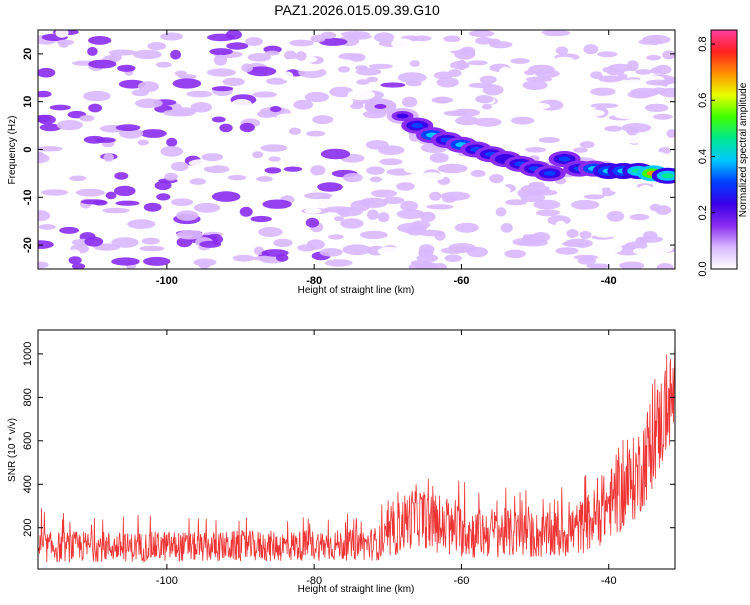 This screenshot has width=750, height=605. What do you see at coordinates (461, 281) in the screenshot?
I see `x-tick-label: -60` at bounding box center [461, 281].